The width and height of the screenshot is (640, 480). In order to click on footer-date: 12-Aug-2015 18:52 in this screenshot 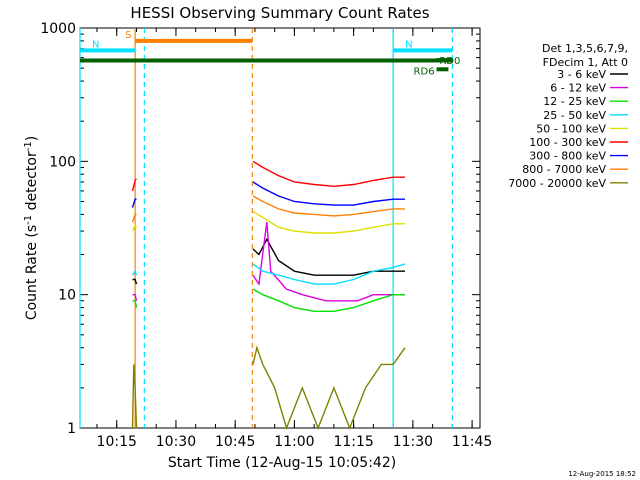, I will do `click(602, 474)`.